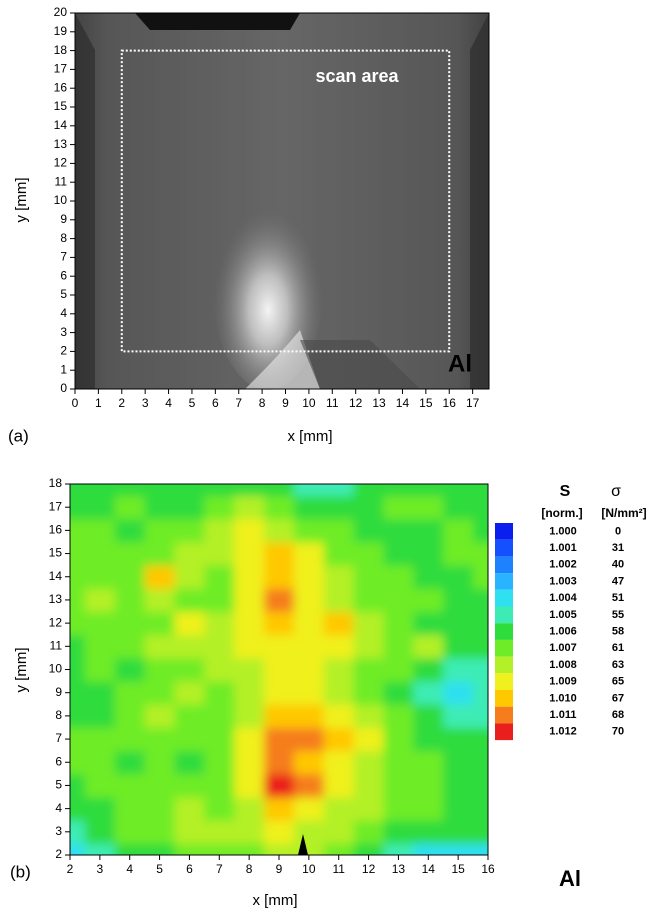 This screenshot has height=920, width=669. I want to click on x-axis-label: x [mm], so click(275, 900).